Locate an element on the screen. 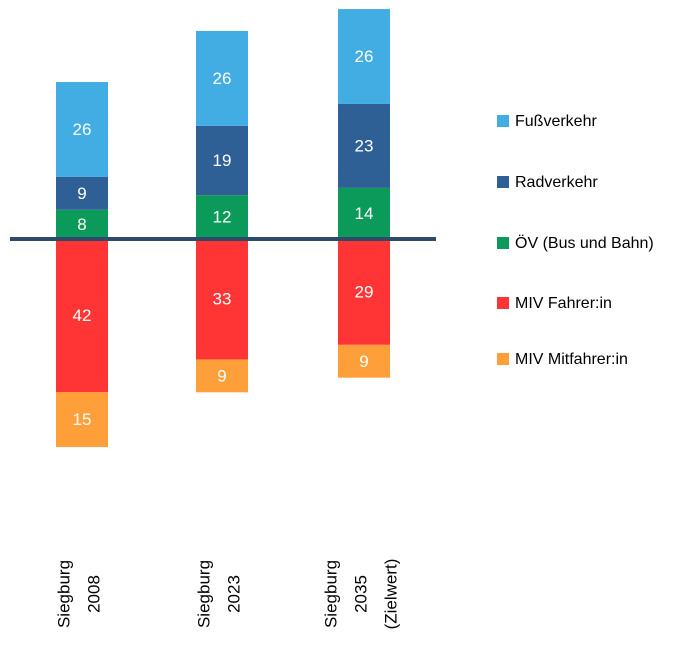 Image resolution: width=698 pixels, height=658 pixels. legend-label: MIV Mitfahrer:in is located at coordinates (571, 359).